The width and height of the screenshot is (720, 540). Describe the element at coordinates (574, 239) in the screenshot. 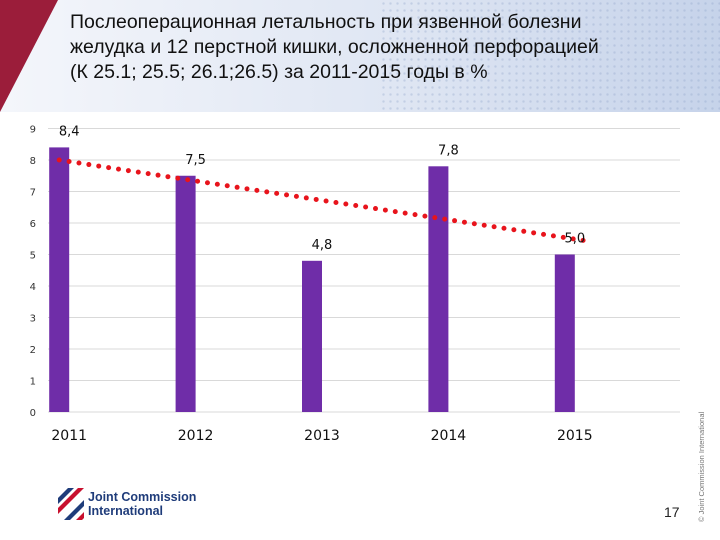

I see `data-label: 5,0` at that location.